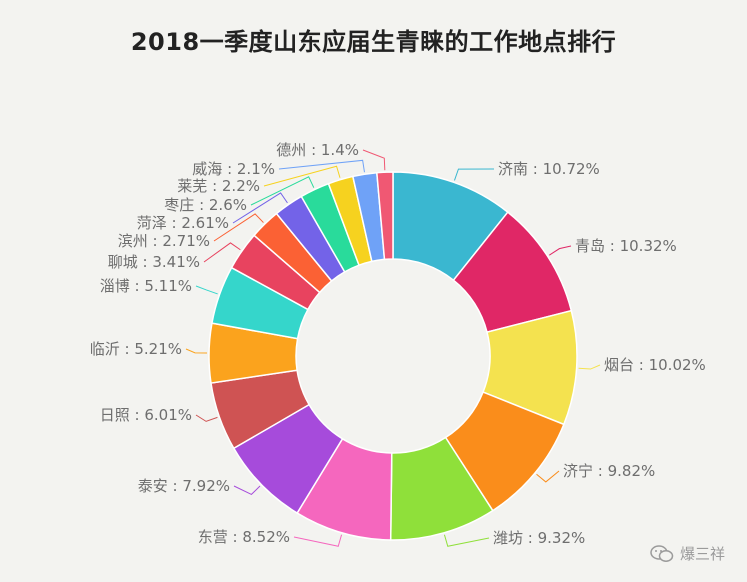  I want to click on leader-line-枣庄, so click(282, 191).